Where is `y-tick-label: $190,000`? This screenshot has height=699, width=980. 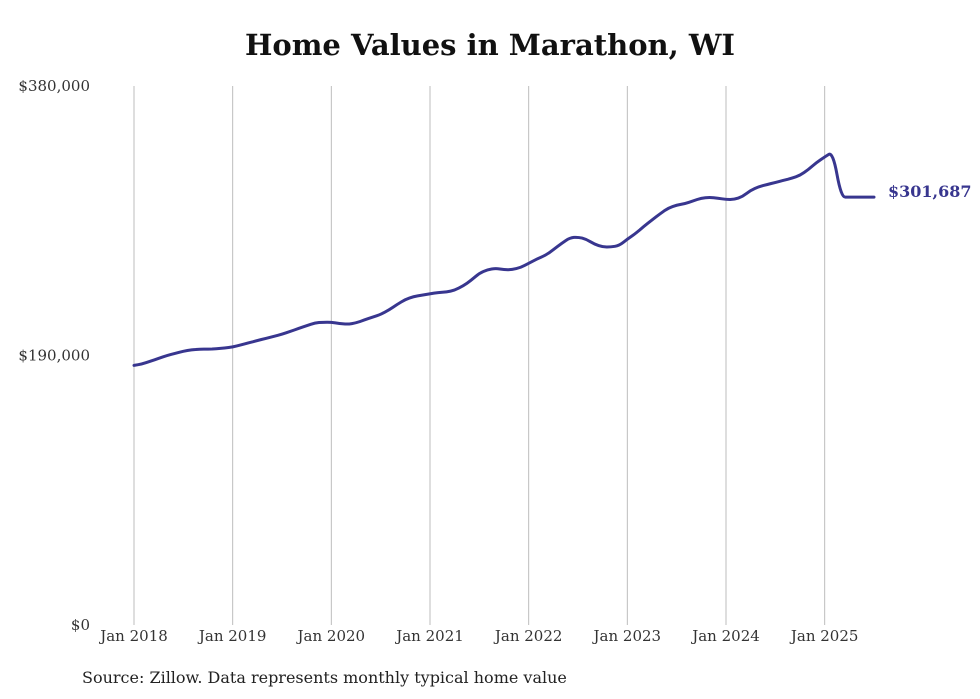
y-tick-label: $190,000 is located at coordinates (54, 356).